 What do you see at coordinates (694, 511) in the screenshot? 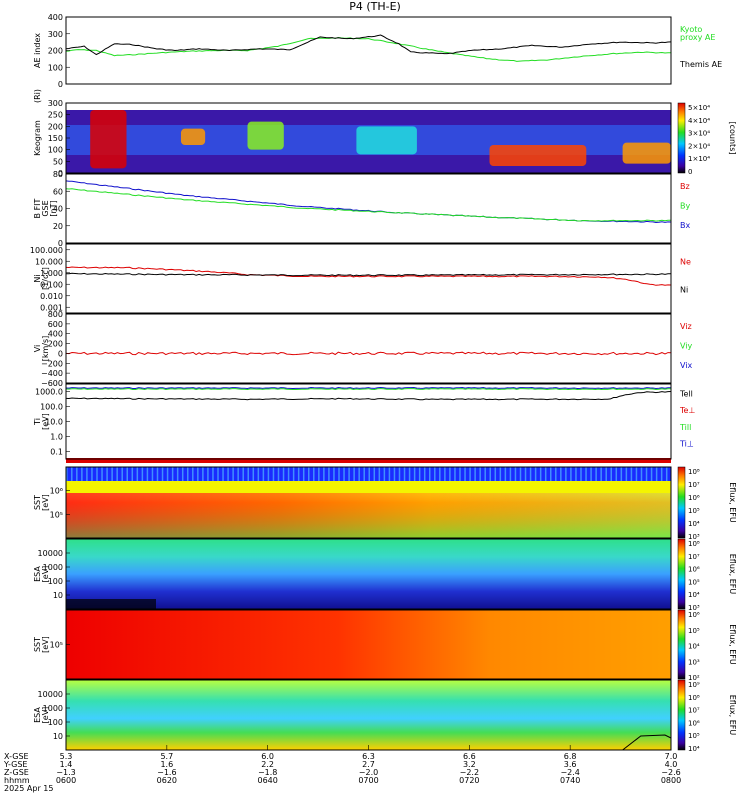
I see `colorbar-tick-sst_ion: 10⁵` at bounding box center [694, 511].